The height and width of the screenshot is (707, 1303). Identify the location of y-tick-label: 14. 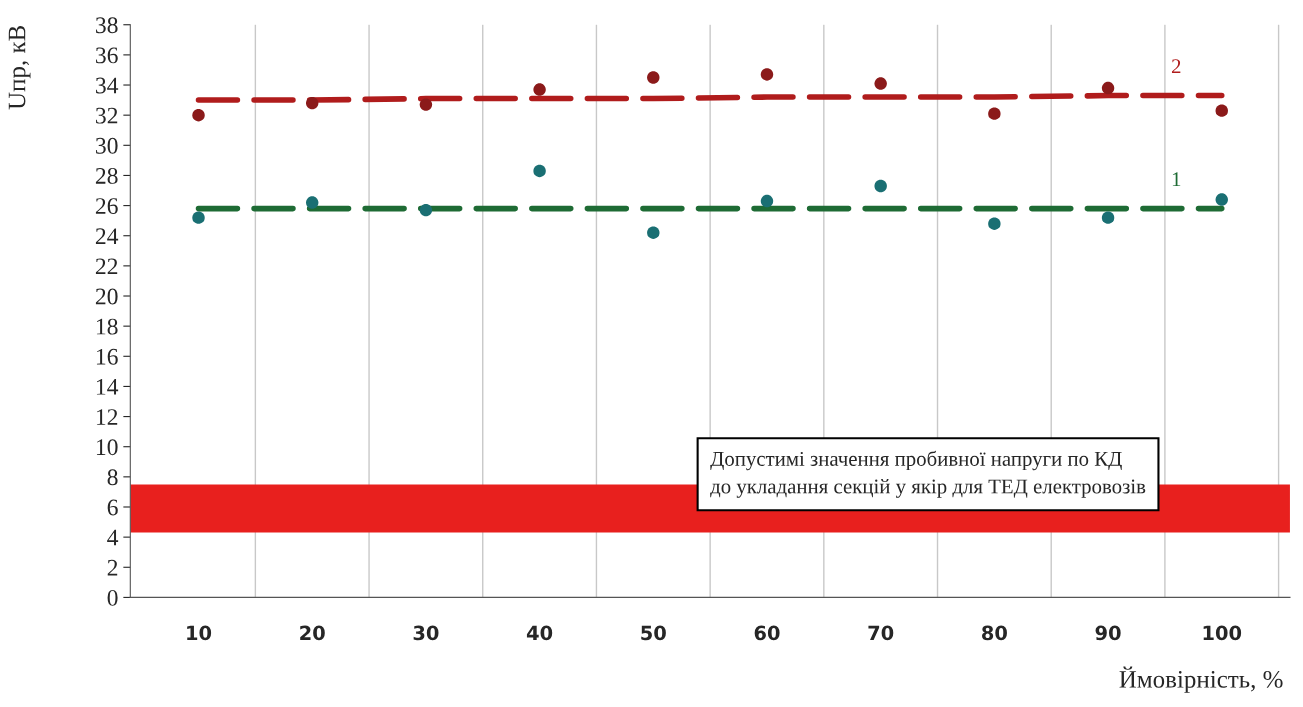
(107, 387).